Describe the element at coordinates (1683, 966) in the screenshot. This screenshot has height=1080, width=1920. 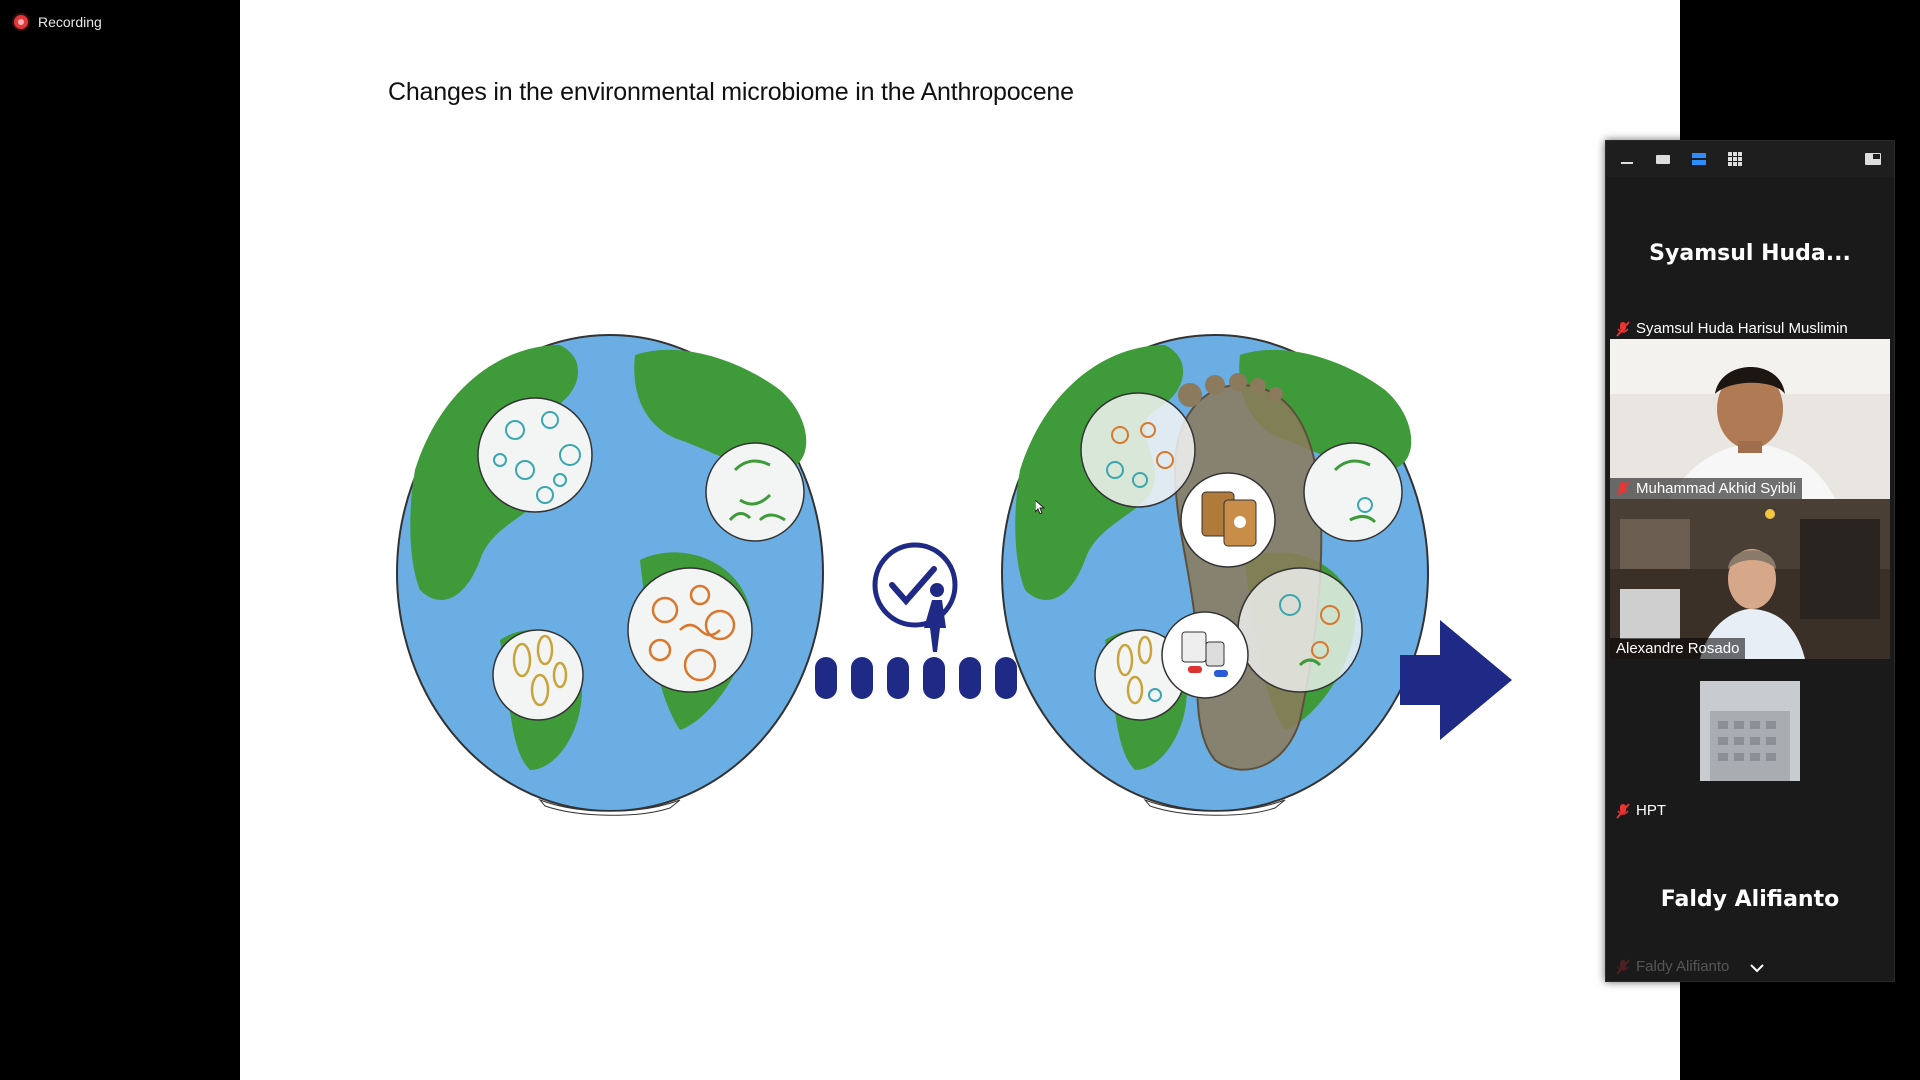
I see `participant-name: Faldy Alifianto` at that location.